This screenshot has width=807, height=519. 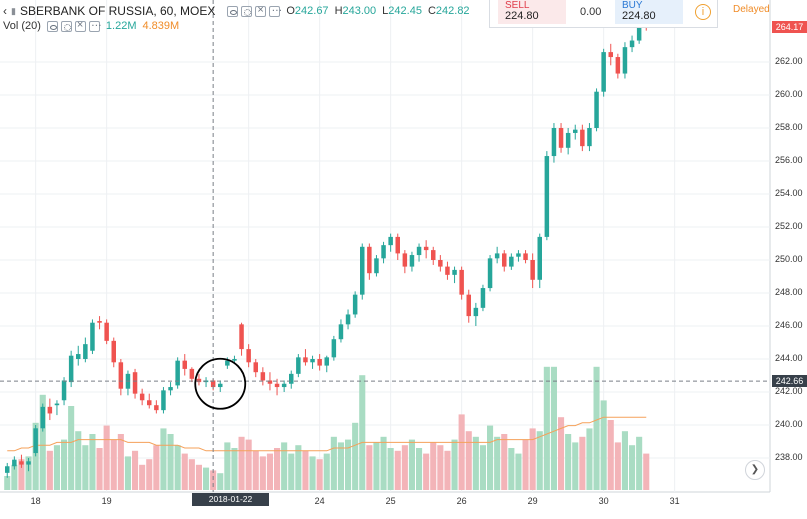 I want to click on annotation-layer, so click(x=220, y=383).